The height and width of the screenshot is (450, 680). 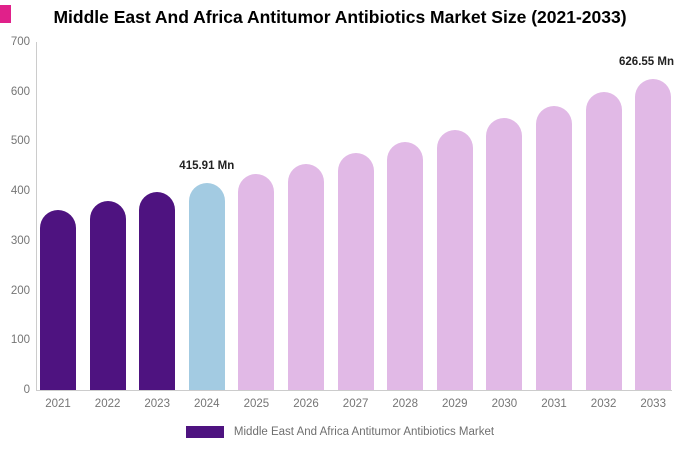 What do you see at coordinates (5, 14) in the screenshot?
I see `corner-accent-mark` at bounding box center [5, 14].